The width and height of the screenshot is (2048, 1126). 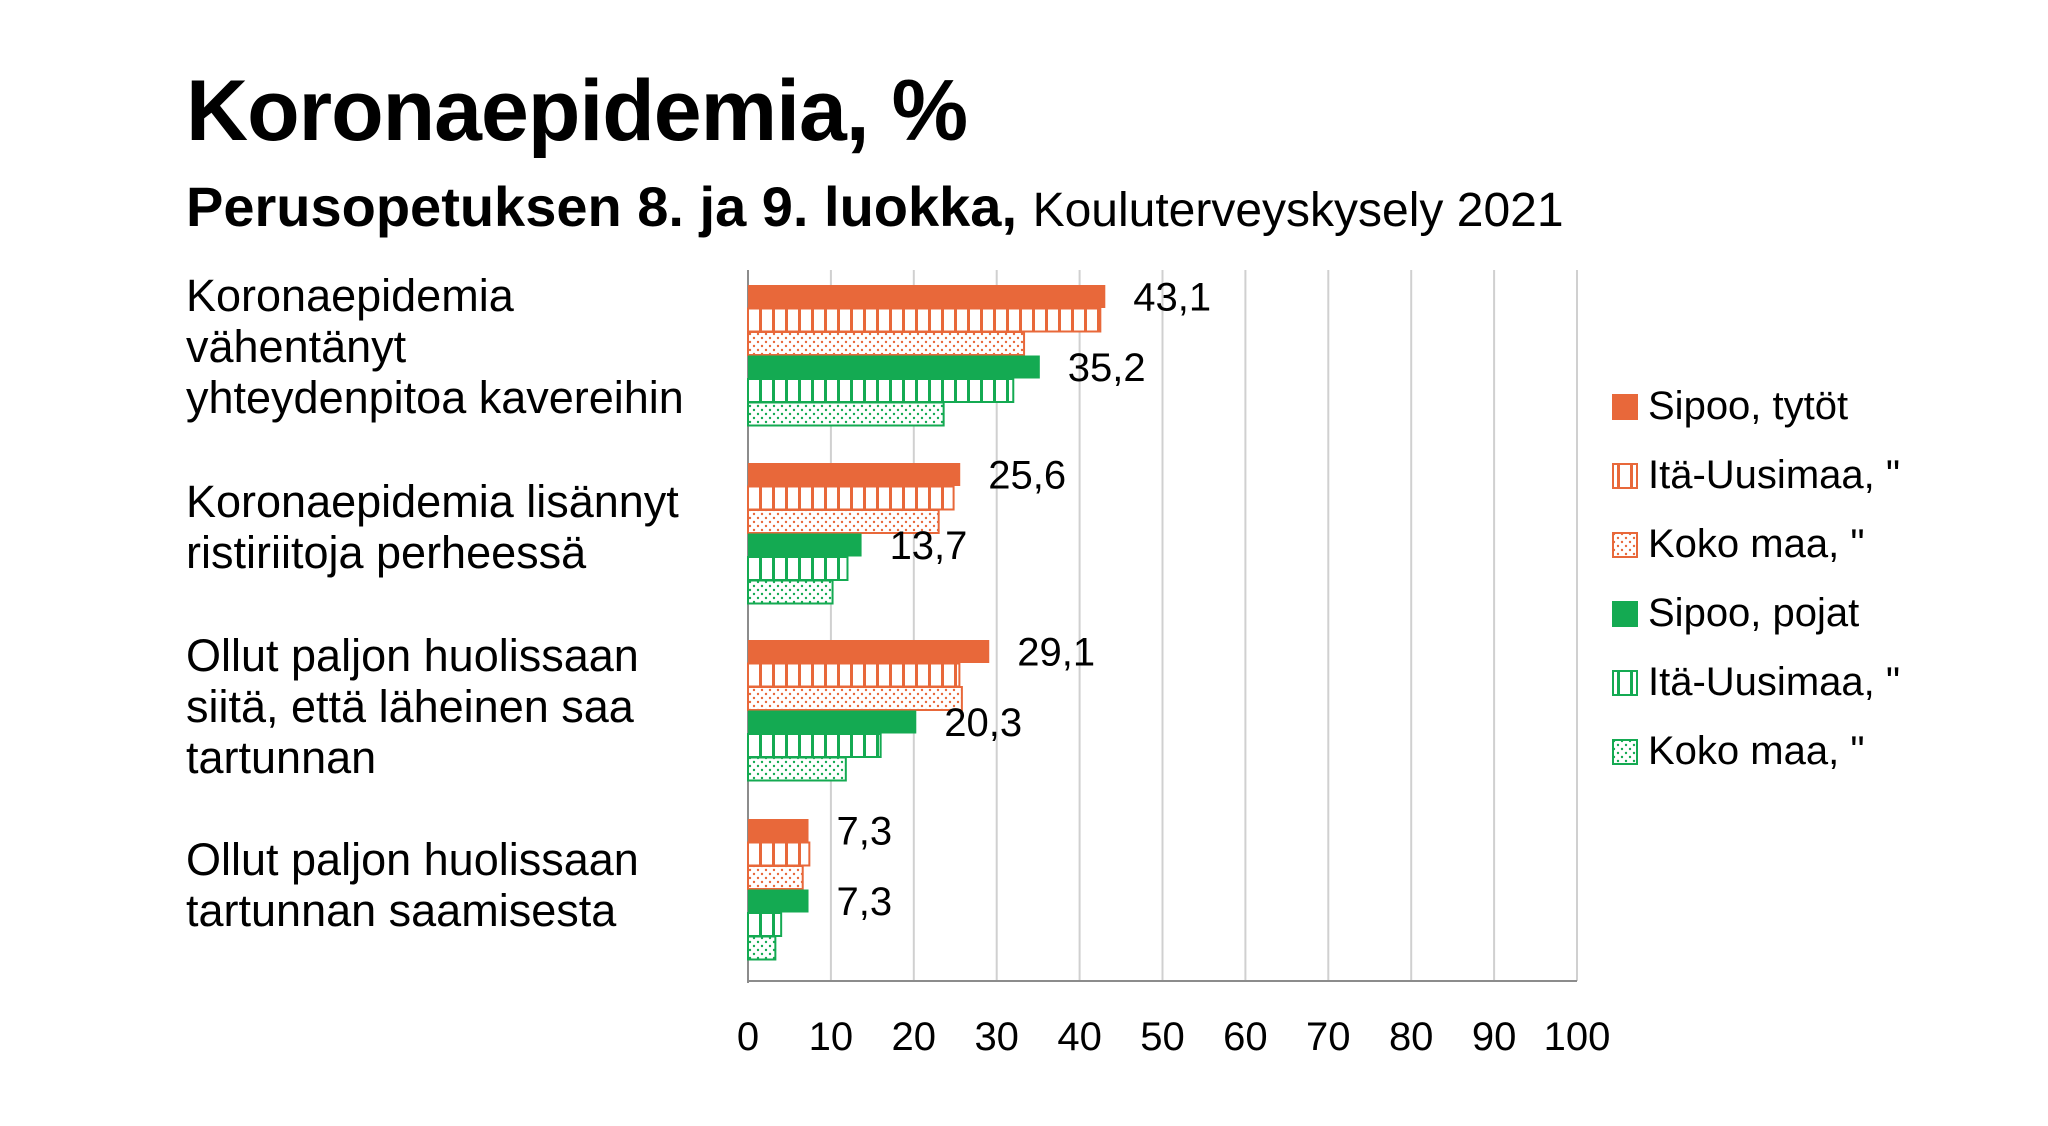 What do you see at coordinates (1411, 1037) in the screenshot?
I see `x-tick-label: 80` at bounding box center [1411, 1037].